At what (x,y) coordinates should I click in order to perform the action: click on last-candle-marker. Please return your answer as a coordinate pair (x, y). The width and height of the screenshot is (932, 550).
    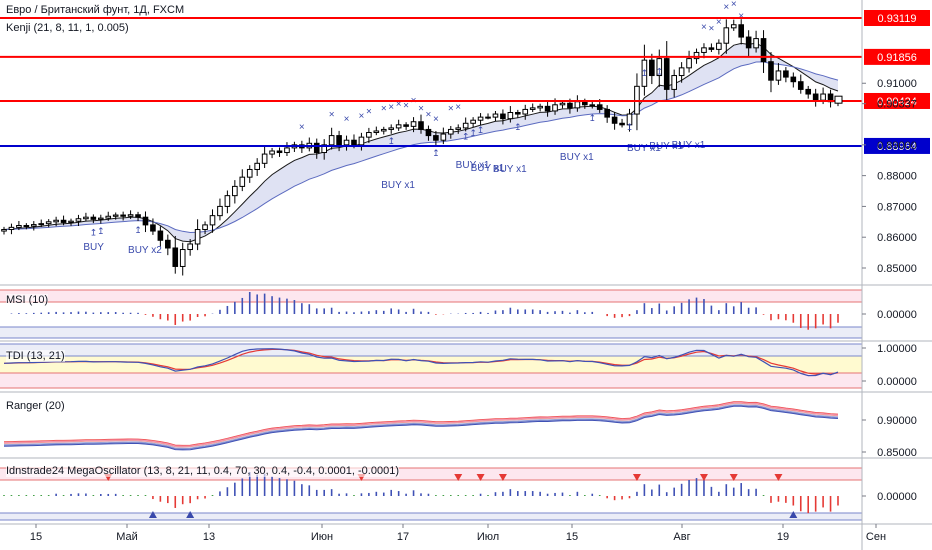
    Looking at the image, I should click on (838, 99).